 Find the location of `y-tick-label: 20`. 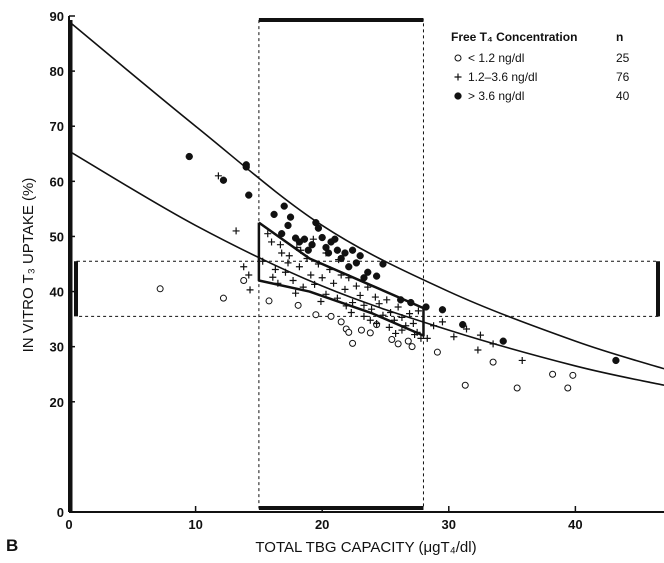

y-tick-label: 20 is located at coordinates (57, 402).